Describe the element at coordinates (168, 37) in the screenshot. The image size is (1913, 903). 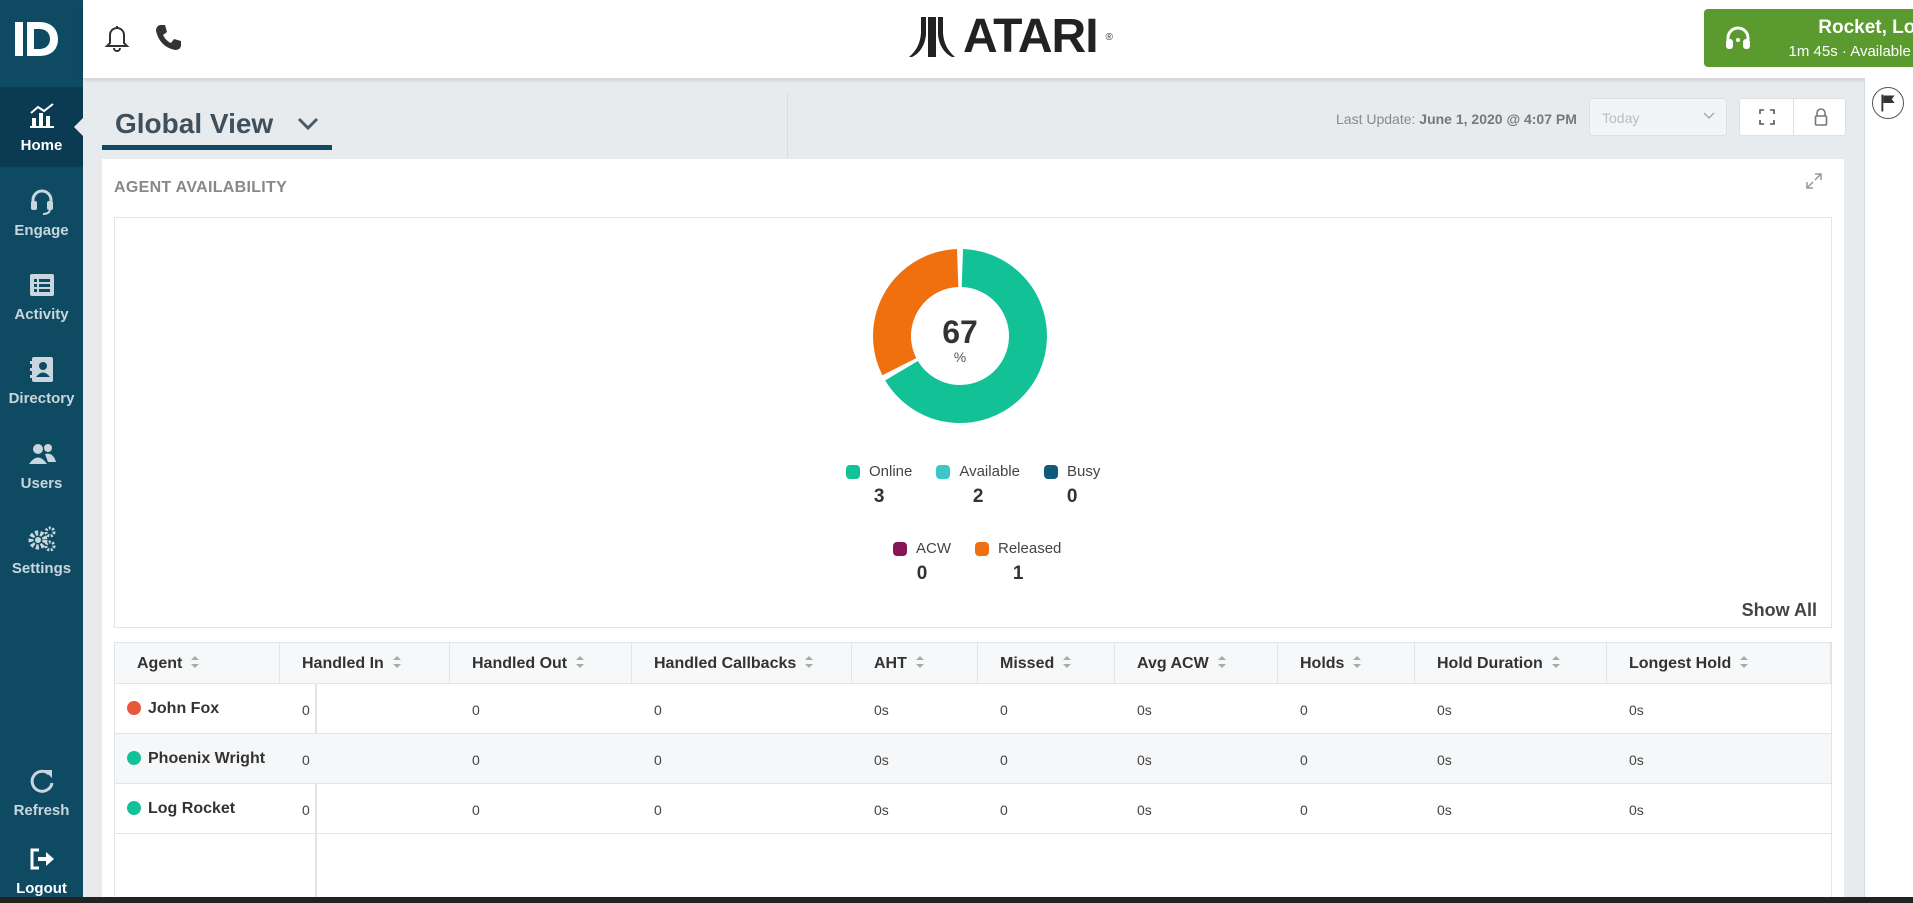
I see `phone-icon` at that location.